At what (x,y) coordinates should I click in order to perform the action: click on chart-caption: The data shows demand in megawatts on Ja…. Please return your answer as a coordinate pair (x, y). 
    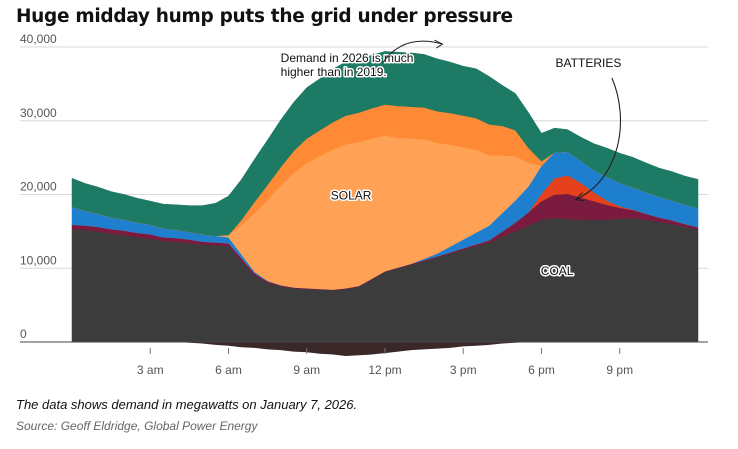
    Looking at the image, I should click on (187, 404).